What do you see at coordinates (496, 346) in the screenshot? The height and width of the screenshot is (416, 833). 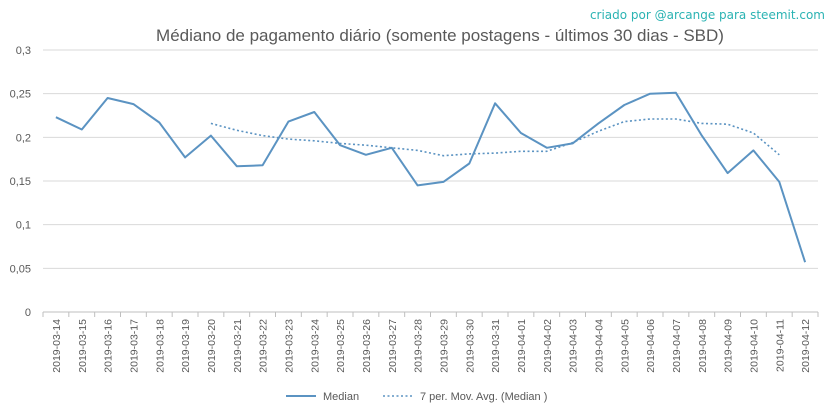 I see `x-tick-label: 2019-03-31` at bounding box center [496, 346].